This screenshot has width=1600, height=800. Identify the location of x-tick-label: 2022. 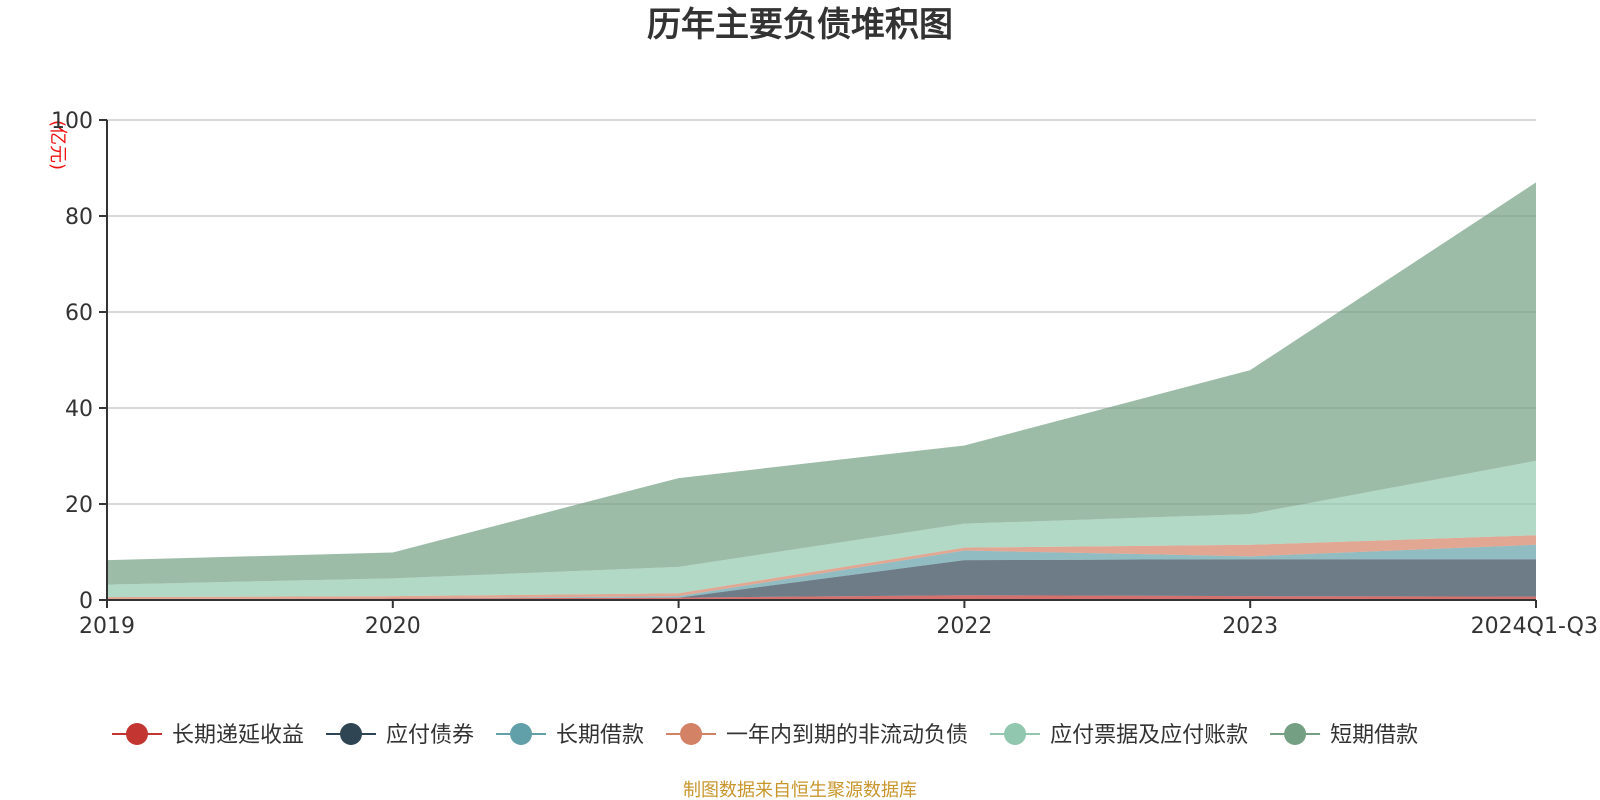
(964, 626).